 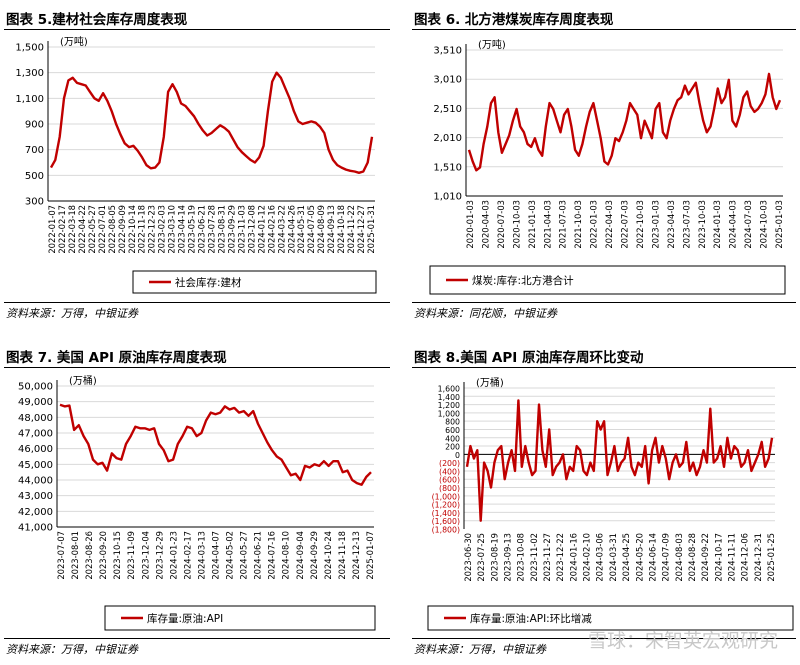 What do you see at coordinates (705, 557) in the screenshot?
I see `x-tick-label: 2024-09-22` at bounding box center [705, 557].